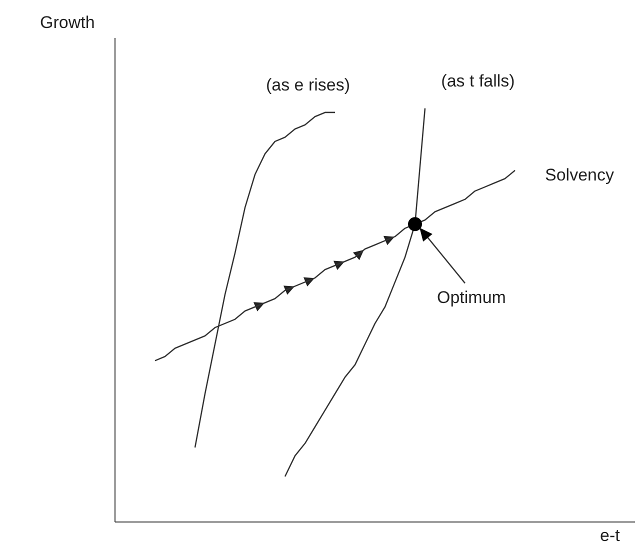 The height and width of the screenshot is (547, 638). What do you see at coordinates (478, 80) in the screenshot?
I see `series-label: (as t falls)` at bounding box center [478, 80].